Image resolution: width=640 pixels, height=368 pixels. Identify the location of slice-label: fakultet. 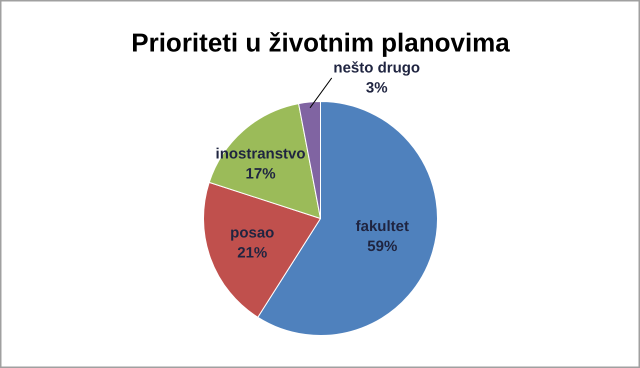
(382, 226).